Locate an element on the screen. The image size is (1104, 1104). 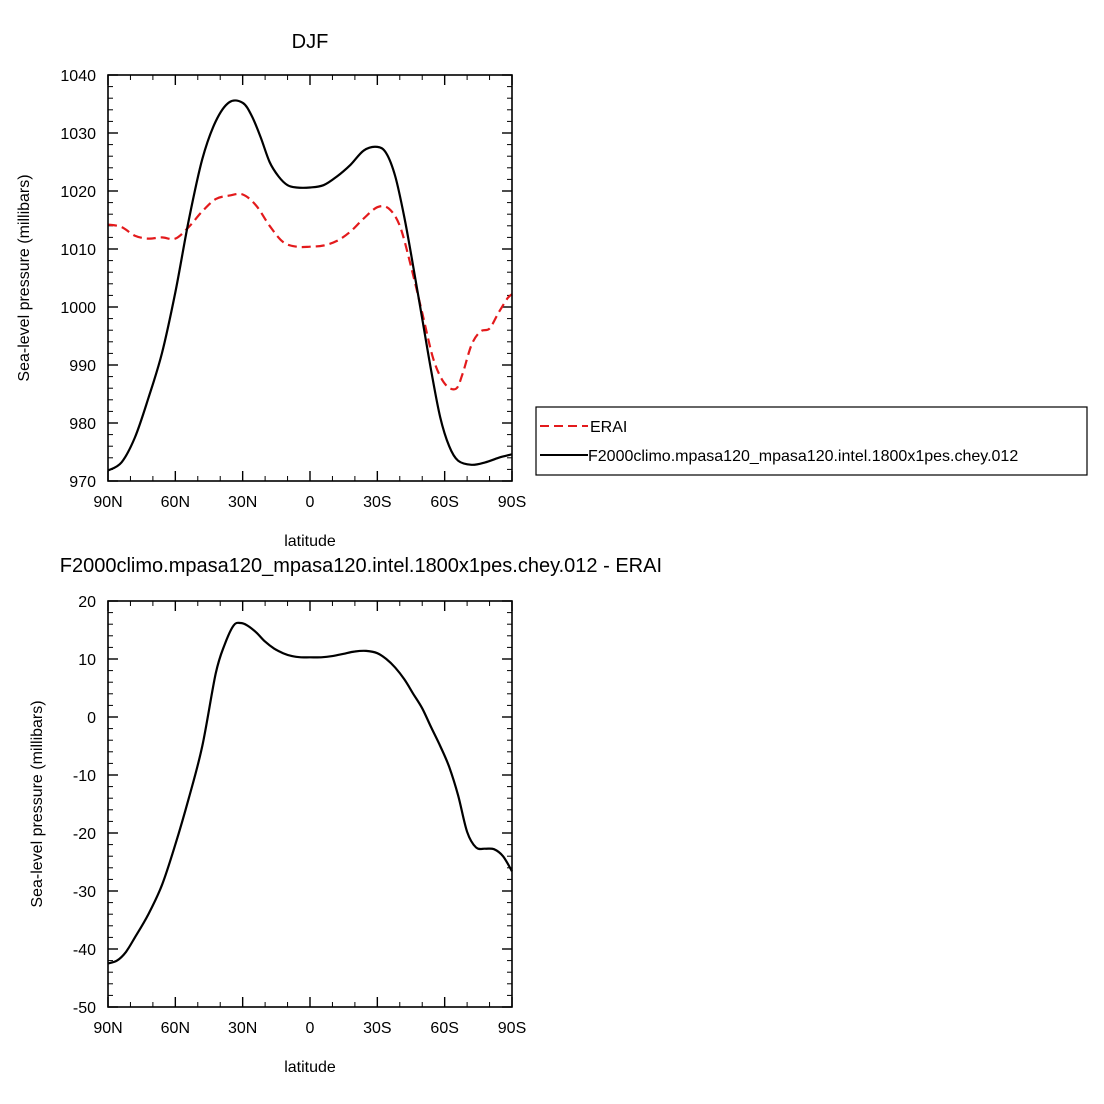
top-chart-title: DJF is located at coordinates (310, 42).